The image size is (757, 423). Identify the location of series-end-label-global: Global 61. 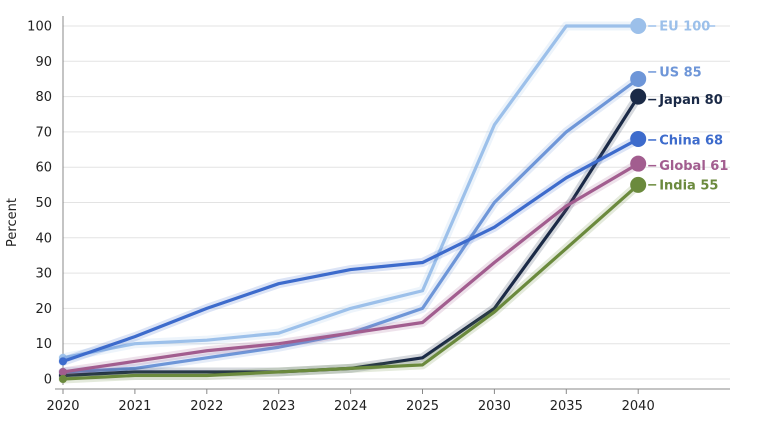
(693, 166).